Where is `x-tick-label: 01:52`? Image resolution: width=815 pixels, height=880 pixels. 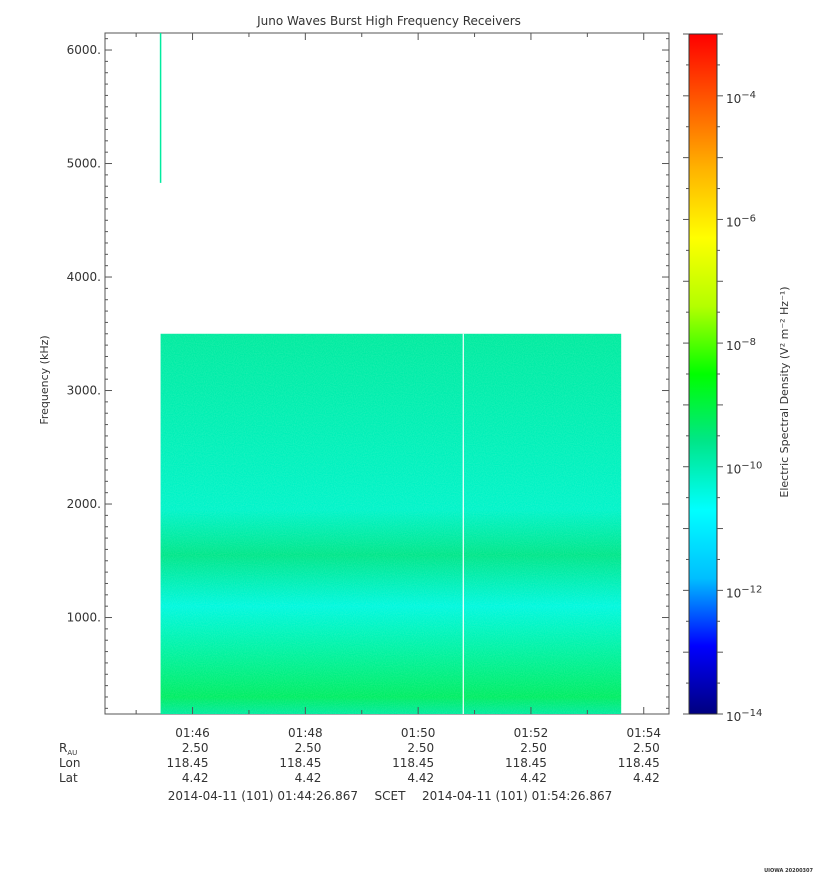 x-tick-label: 01:52 is located at coordinates (531, 733).